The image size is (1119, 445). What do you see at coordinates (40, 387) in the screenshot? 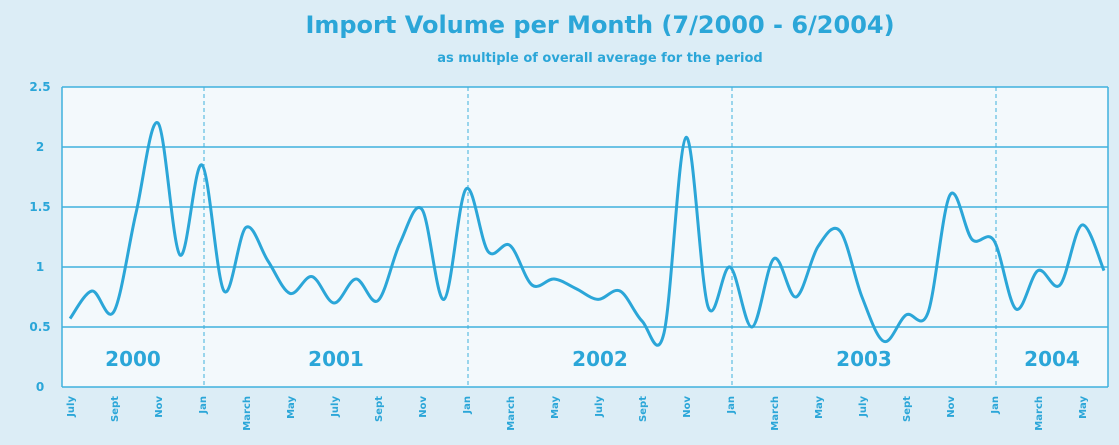
I see `y-tick-label: 0` at bounding box center [40, 387].